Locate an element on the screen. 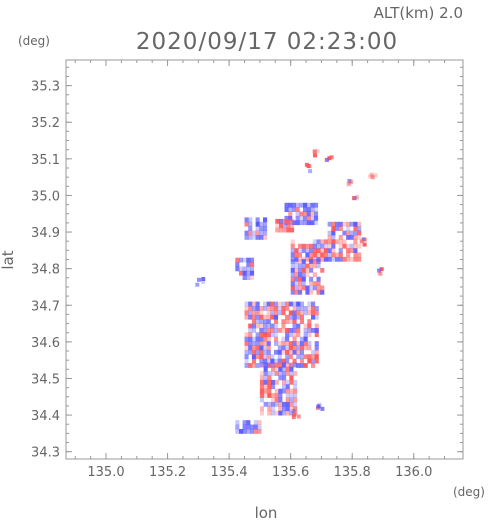 Image resolution: width=491 pixels, height=521 pixels. x-tick-label: 135.2 is located at coordinates (167, 472).